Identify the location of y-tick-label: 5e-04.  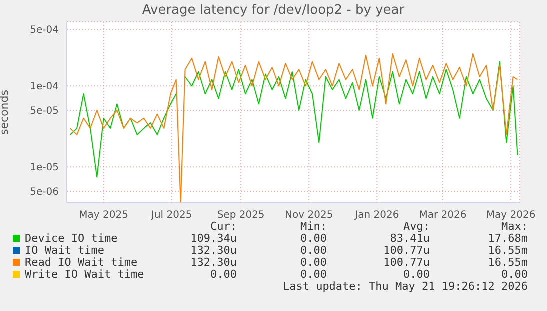
(44, 30).